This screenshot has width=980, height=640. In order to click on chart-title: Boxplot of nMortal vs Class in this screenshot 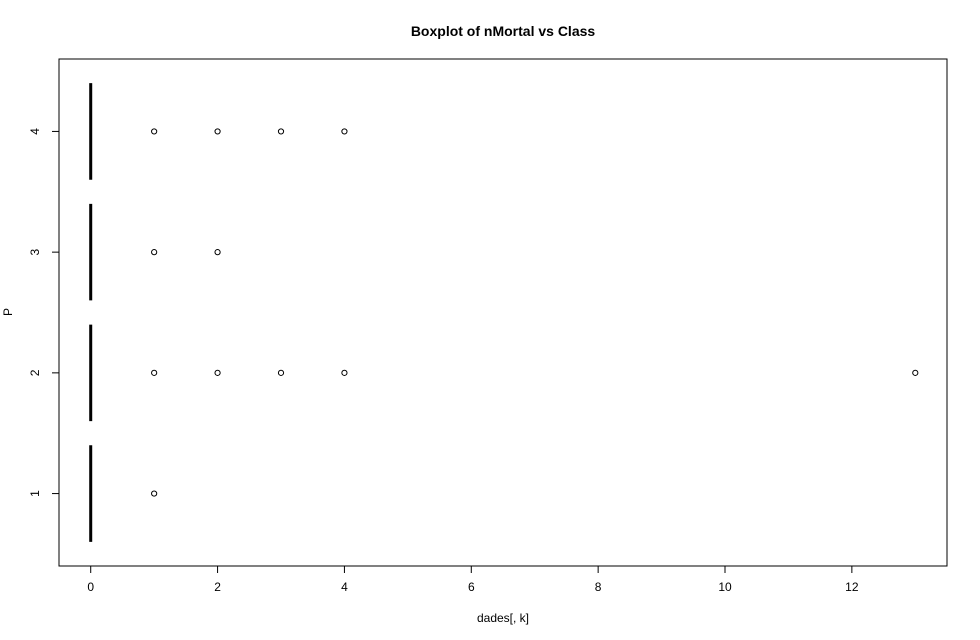, I will do `click(503, 31)`.